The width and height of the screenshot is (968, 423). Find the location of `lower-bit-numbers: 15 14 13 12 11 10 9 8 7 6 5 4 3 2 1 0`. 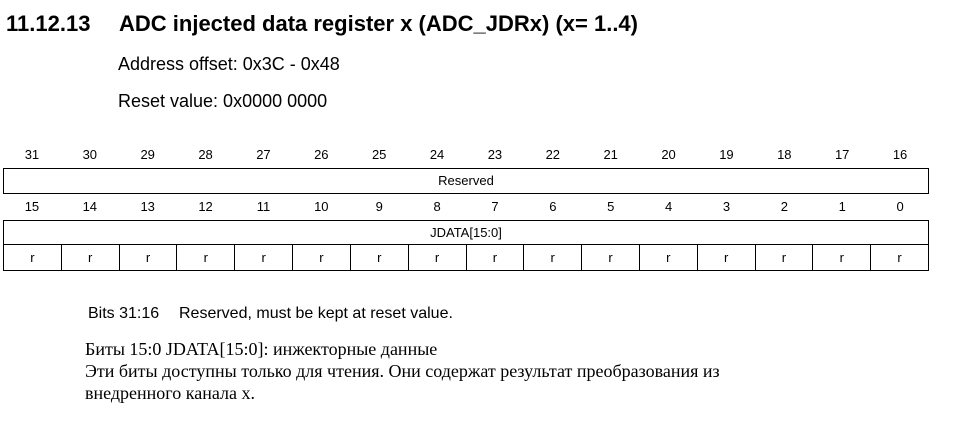

lower-bit-numbers: 15 14 13 12 11 10 9 8 7 6 5 4 3 2 1 0 is located at coordinates (466, 207).